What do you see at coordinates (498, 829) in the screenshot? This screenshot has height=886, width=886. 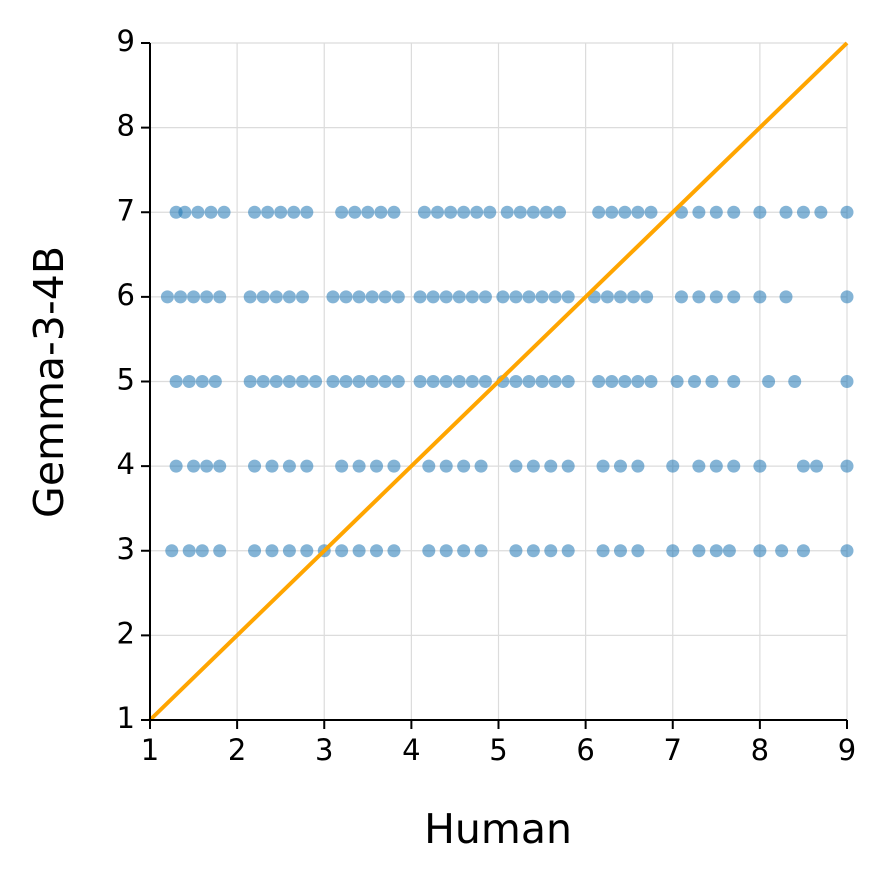 I see `x-axis-label: Human` at bounding box center [498, 829].